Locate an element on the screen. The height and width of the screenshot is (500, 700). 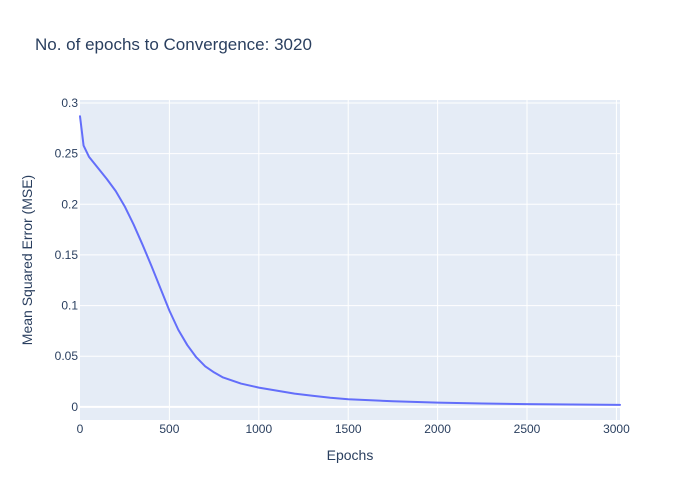
x-tick-label: 0 is located at coordinates (80, 429).